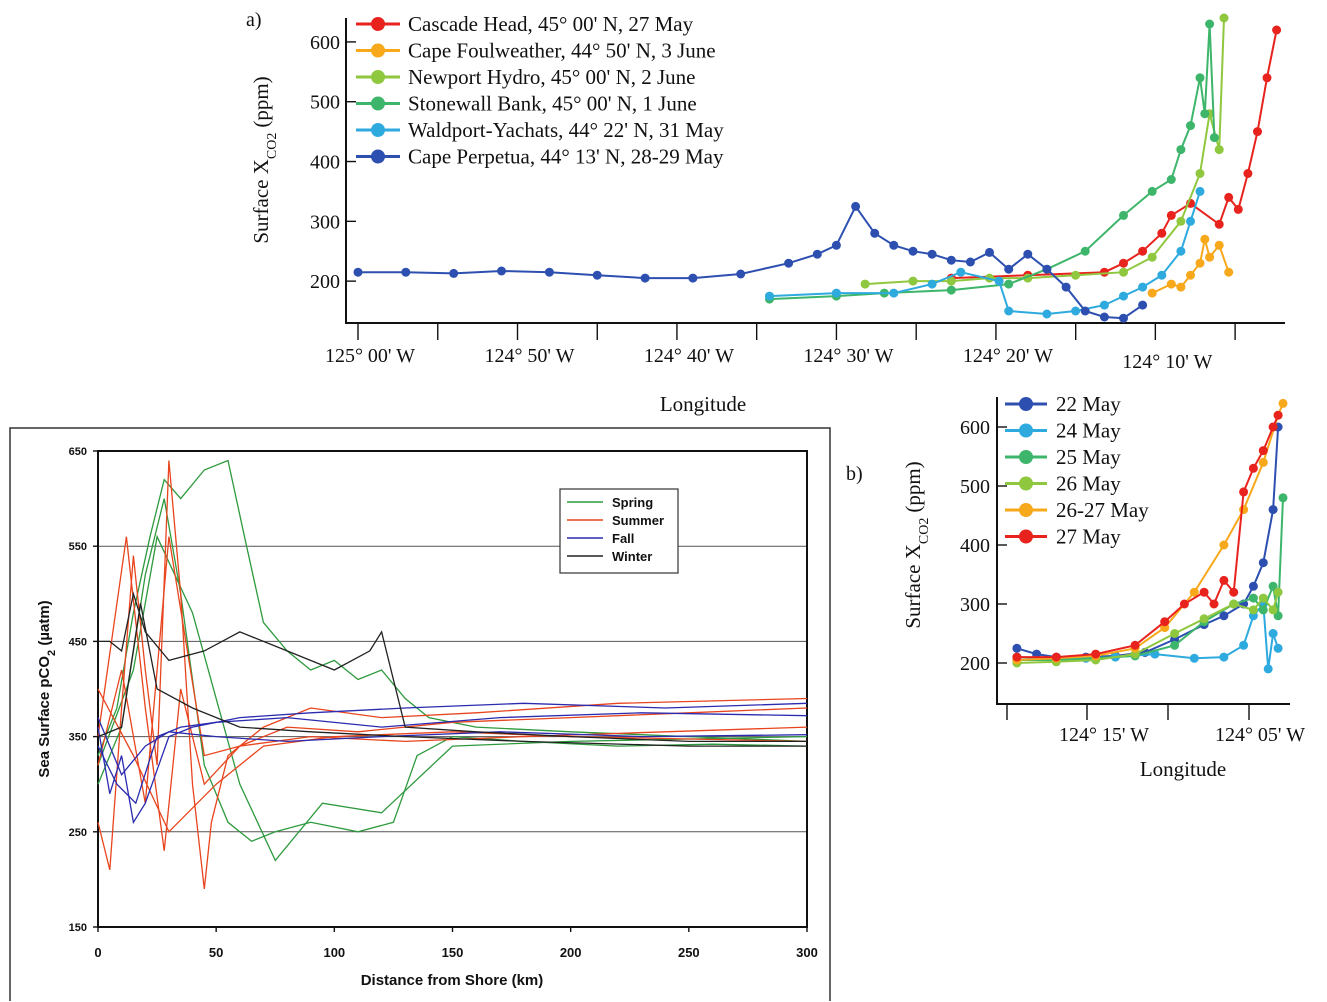  Describe the element at coordinates (916, 544) in the screenshot. I see `panel-b-ylabel: Surface XCO2(ppm)` at that location.